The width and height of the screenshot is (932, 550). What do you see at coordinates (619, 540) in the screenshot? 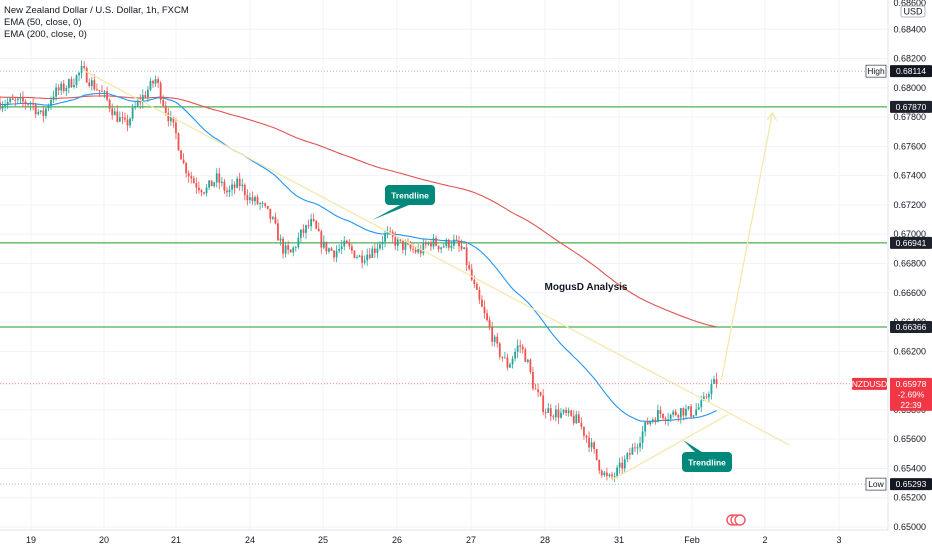
I see `time-tick-label-8: 31` at bounding box center [619, 540].